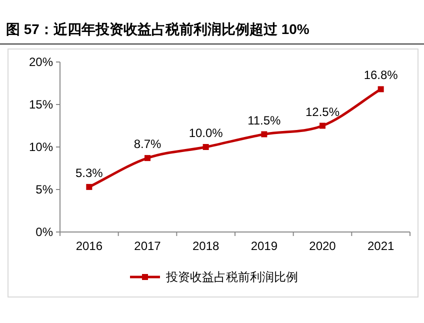 This screenshot has height=323, width=424. What do you see at coordinates (41, 147) in the screenshot?
I see `y-tick-label: 10%` at bounding box center [41, 147].